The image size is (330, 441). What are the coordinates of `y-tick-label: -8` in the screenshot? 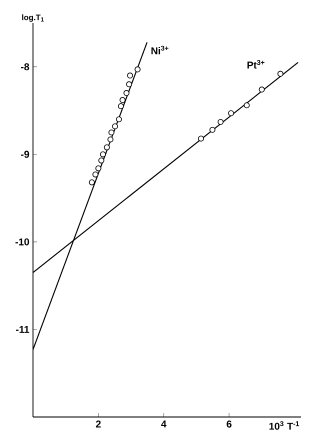 It's located at (25, 66).